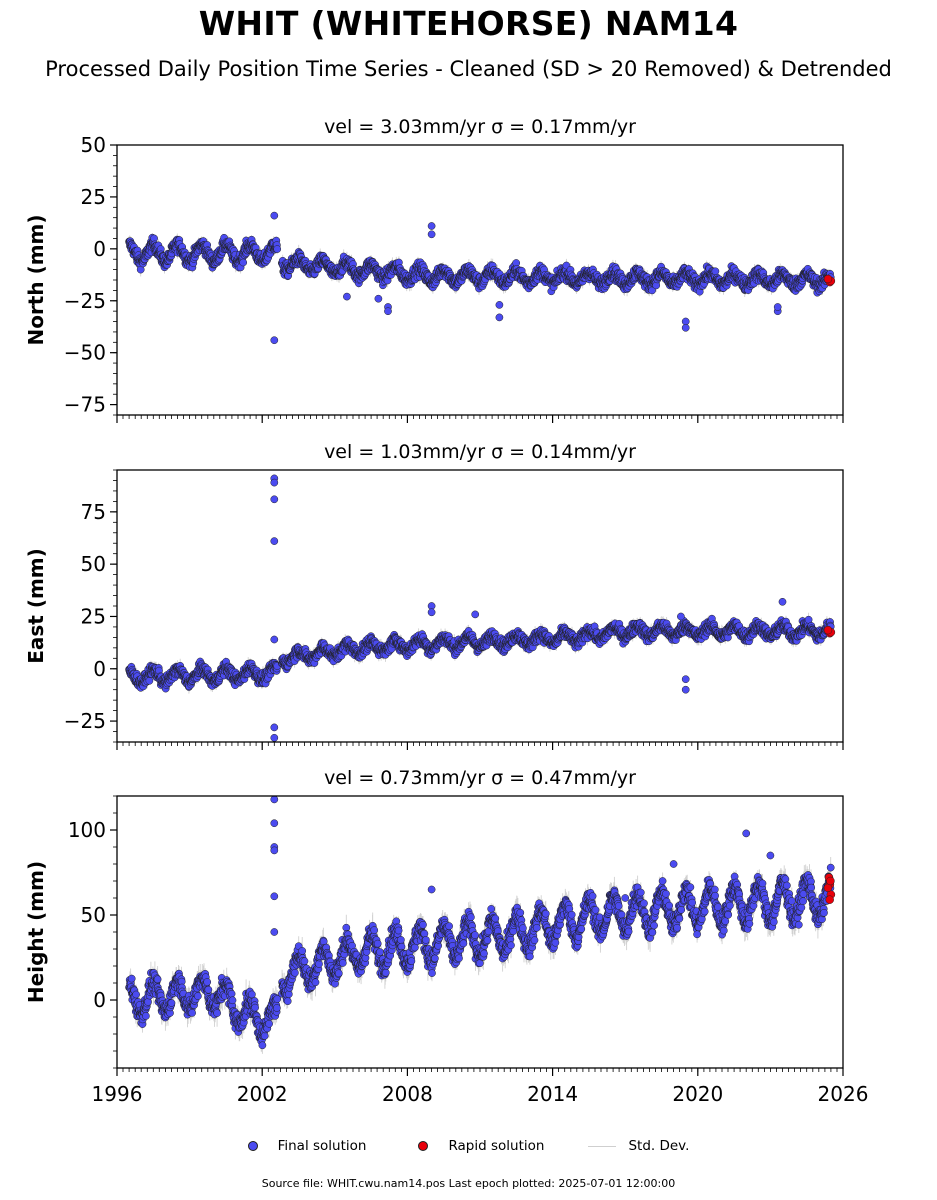 Image resolution: width=937 pixels, height=1200 pixels. Describe the element at coordinates (480, 778) in the screenshot. I see `panel-title: vel = 0.73mm/yr σ = 0.47mm/yr` at that location.